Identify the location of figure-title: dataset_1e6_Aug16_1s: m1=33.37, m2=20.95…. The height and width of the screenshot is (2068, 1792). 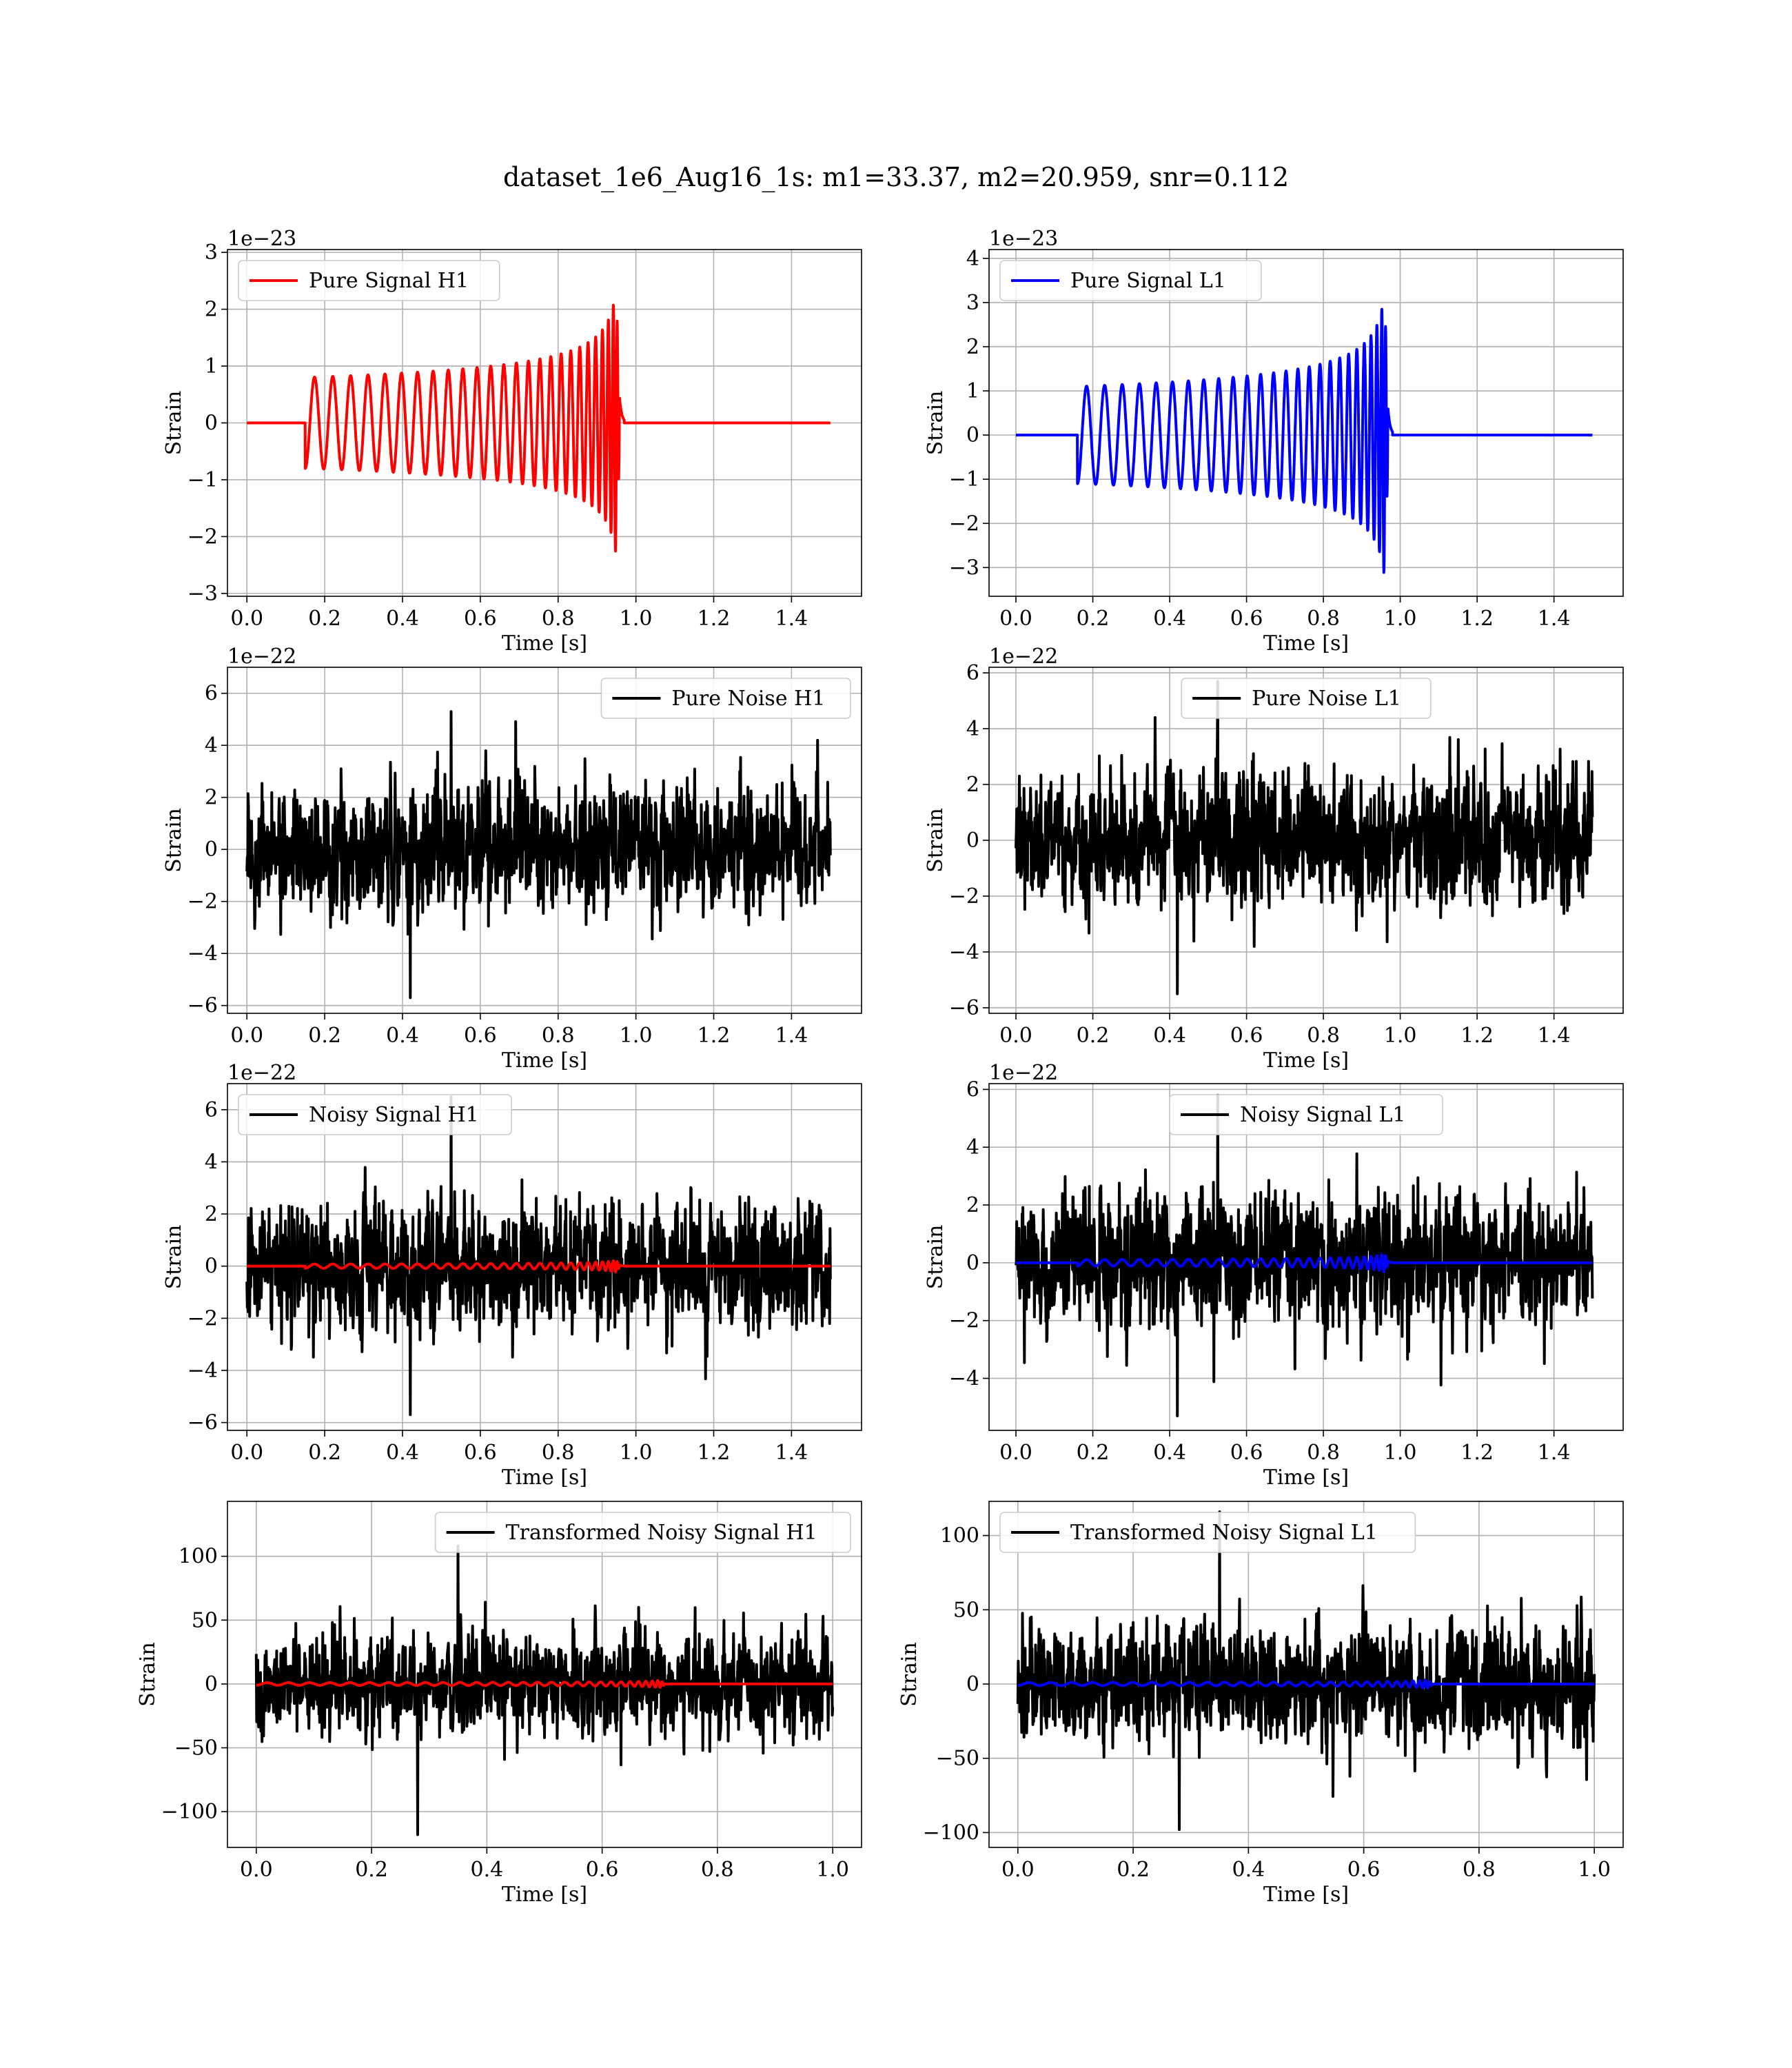
(896, 177).